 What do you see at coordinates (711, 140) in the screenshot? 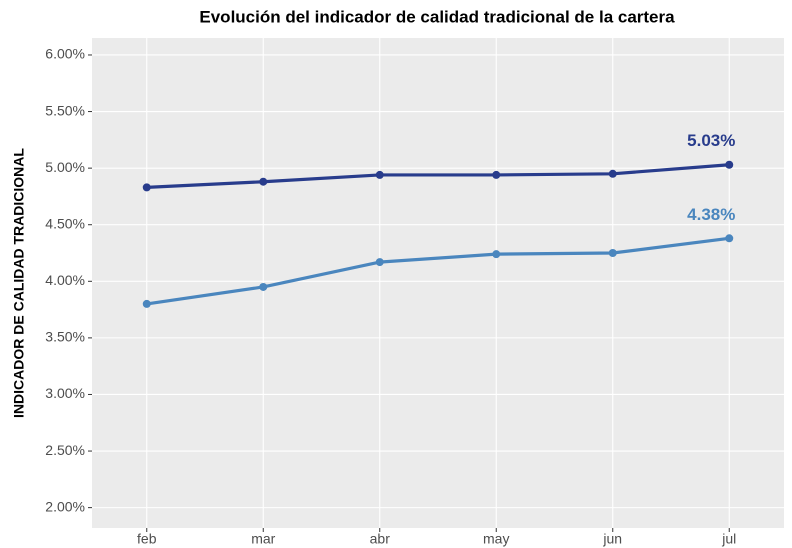
I see `value-label: 5.03%` at bounding box center [711, 140].